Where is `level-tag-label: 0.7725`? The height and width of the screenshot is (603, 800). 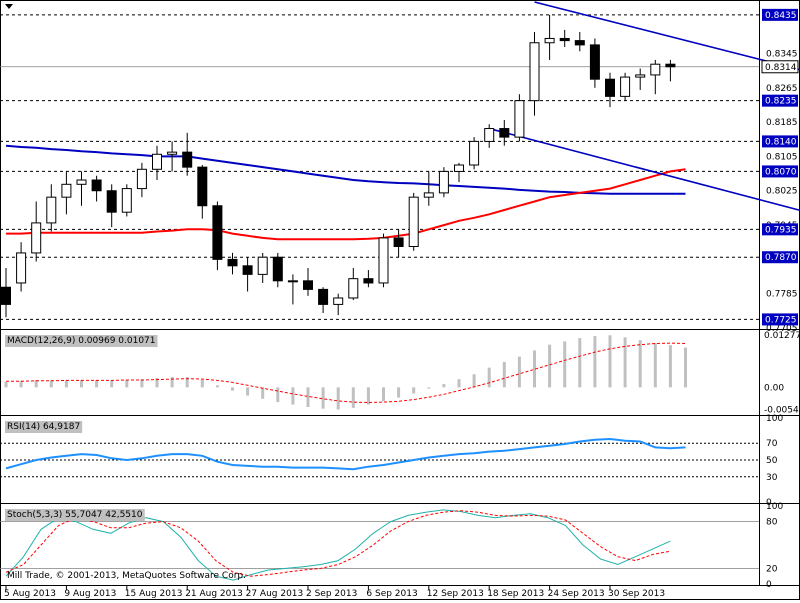
level-tag-label: 0.7725 is located at coordinates (781, 320).